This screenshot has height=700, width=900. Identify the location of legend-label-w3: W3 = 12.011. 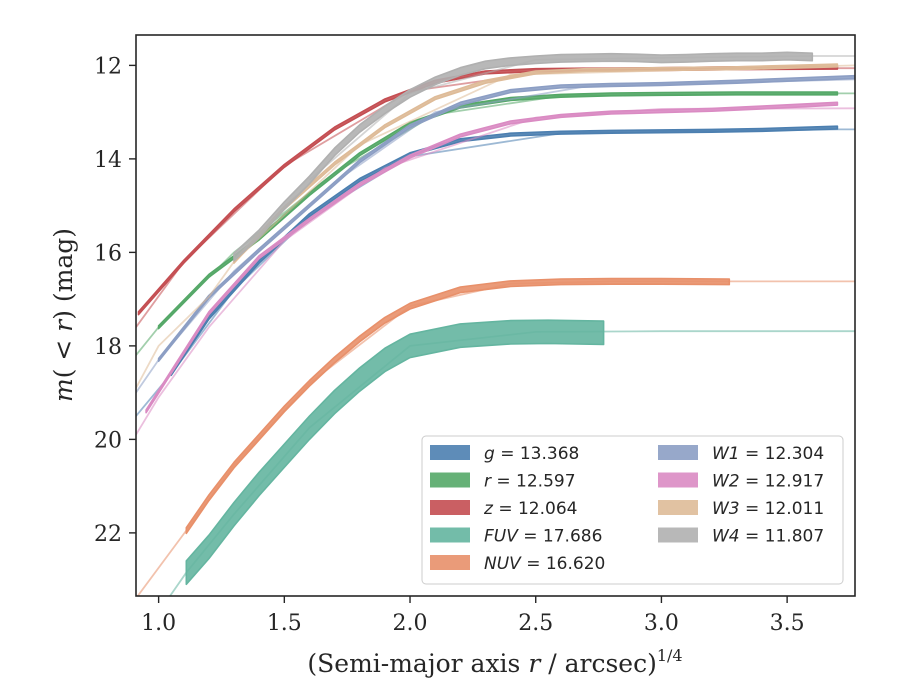
(768, 509).